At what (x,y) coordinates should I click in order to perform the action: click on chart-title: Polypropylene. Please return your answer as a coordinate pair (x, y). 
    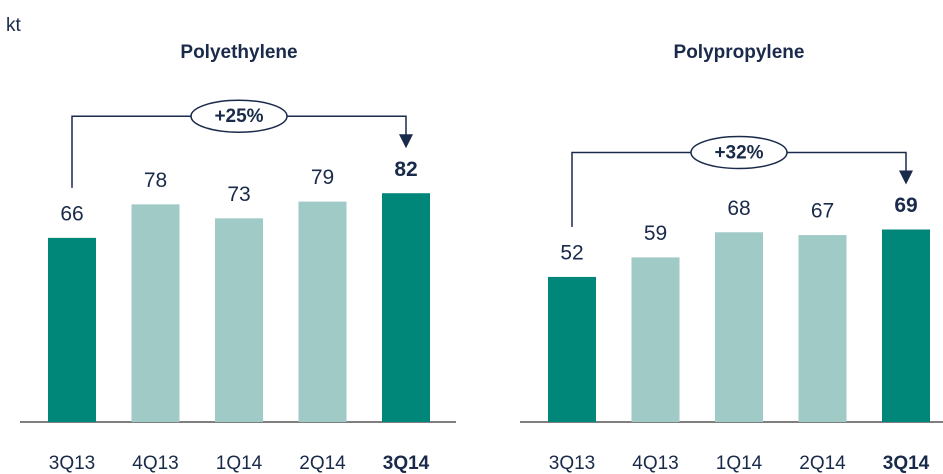
    Looking at the image, I should click on (739, 52).